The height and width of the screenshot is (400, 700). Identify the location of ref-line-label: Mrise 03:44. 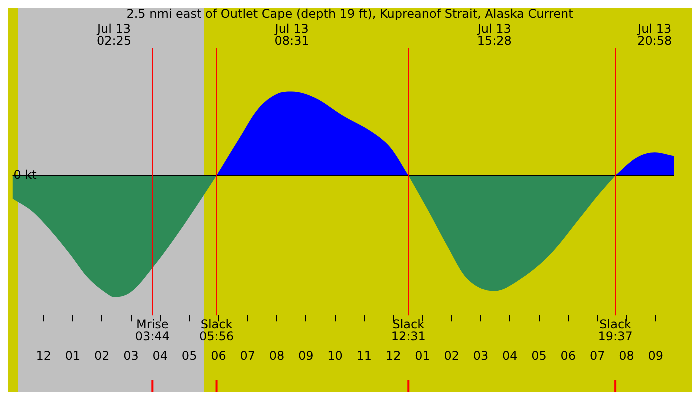
(152, 331).